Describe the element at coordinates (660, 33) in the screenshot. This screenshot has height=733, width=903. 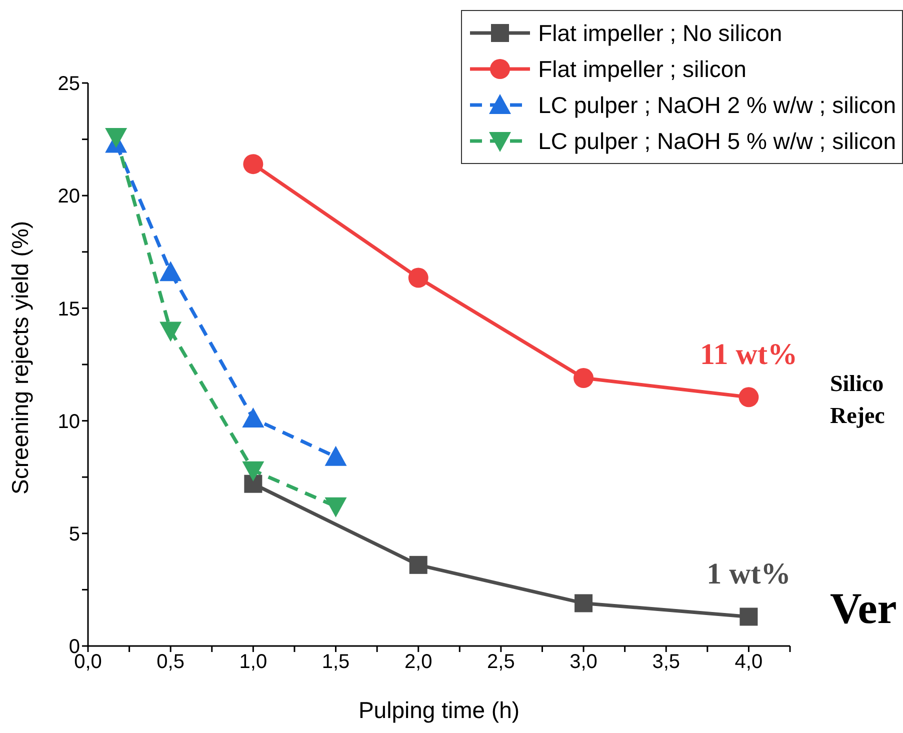
I see `legend-label: Flat impeller ; No silicon` at that location.